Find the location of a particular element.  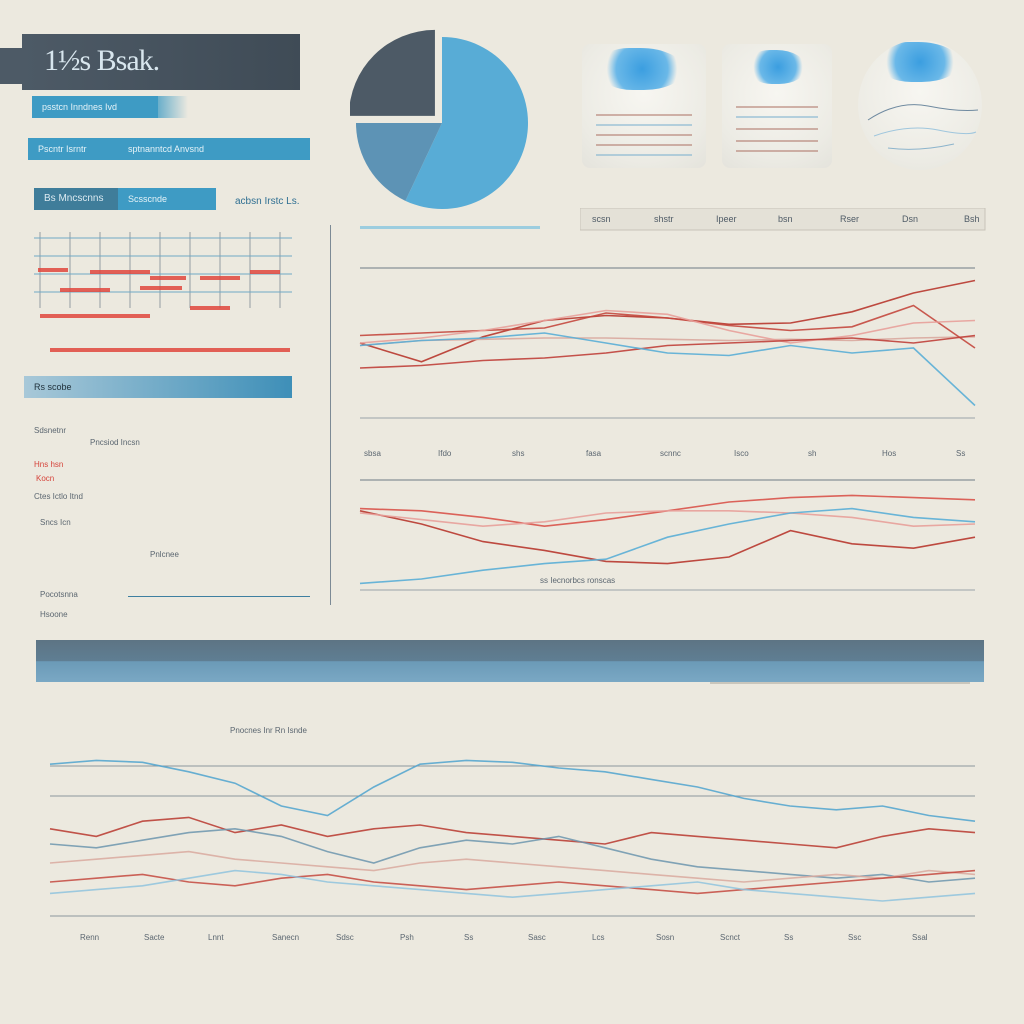

top-chart-footer: ss Iecnorbcs ronscas is located at coordinates (578, 580).